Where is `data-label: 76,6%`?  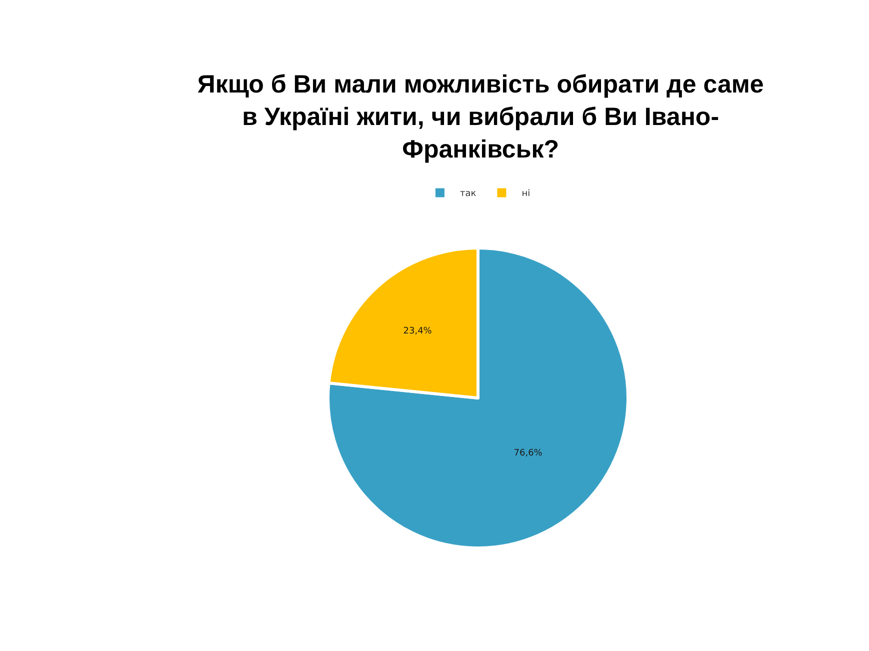
data-label: 76,6% is located at coordinates (528, 453).